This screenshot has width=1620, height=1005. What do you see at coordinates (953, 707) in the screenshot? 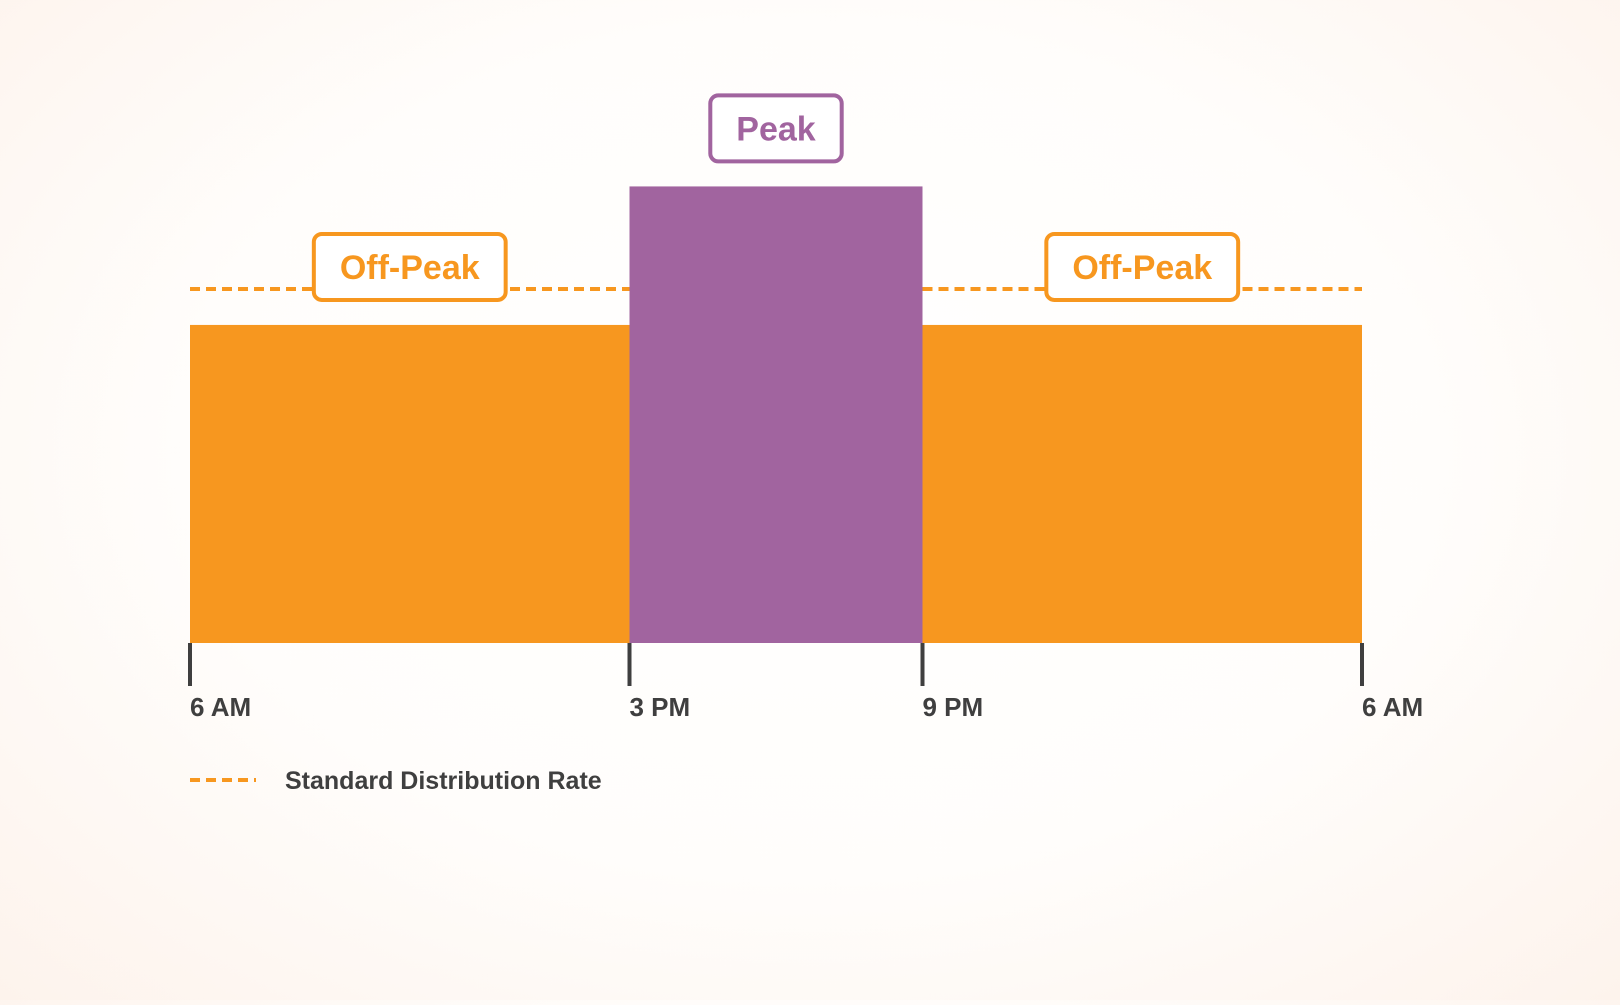
I see `x-tick-label: 9 PM` at bounding box center [953, 707].